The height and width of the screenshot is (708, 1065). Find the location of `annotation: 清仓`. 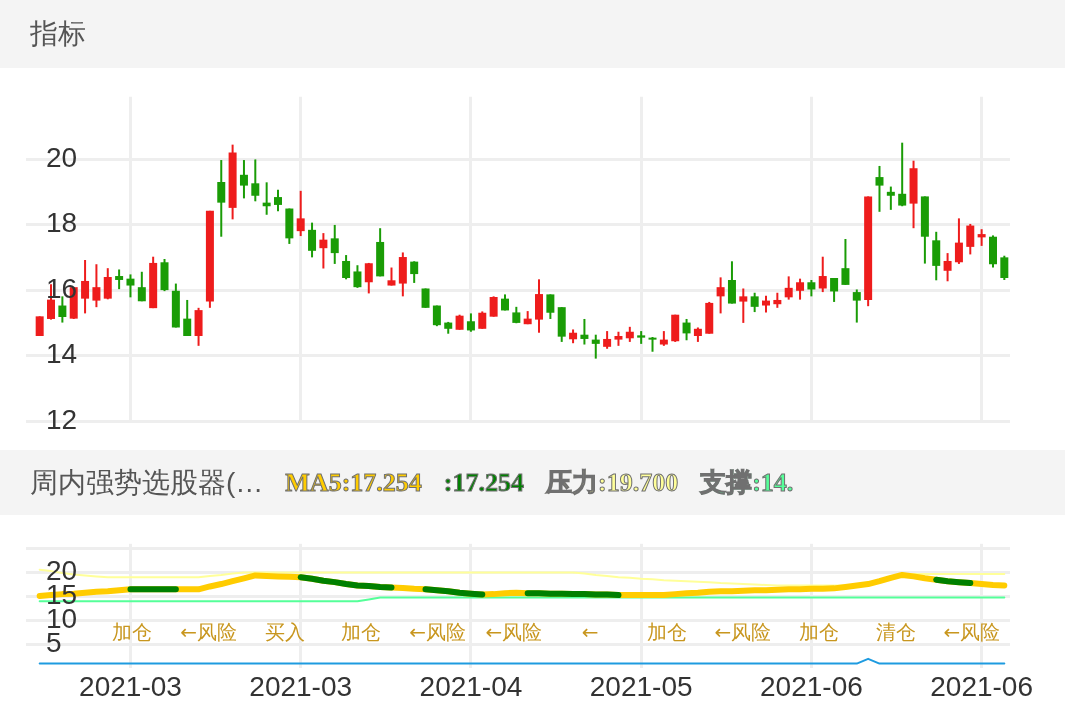

annotation: 清仓 is located at coordinates (895, 631).